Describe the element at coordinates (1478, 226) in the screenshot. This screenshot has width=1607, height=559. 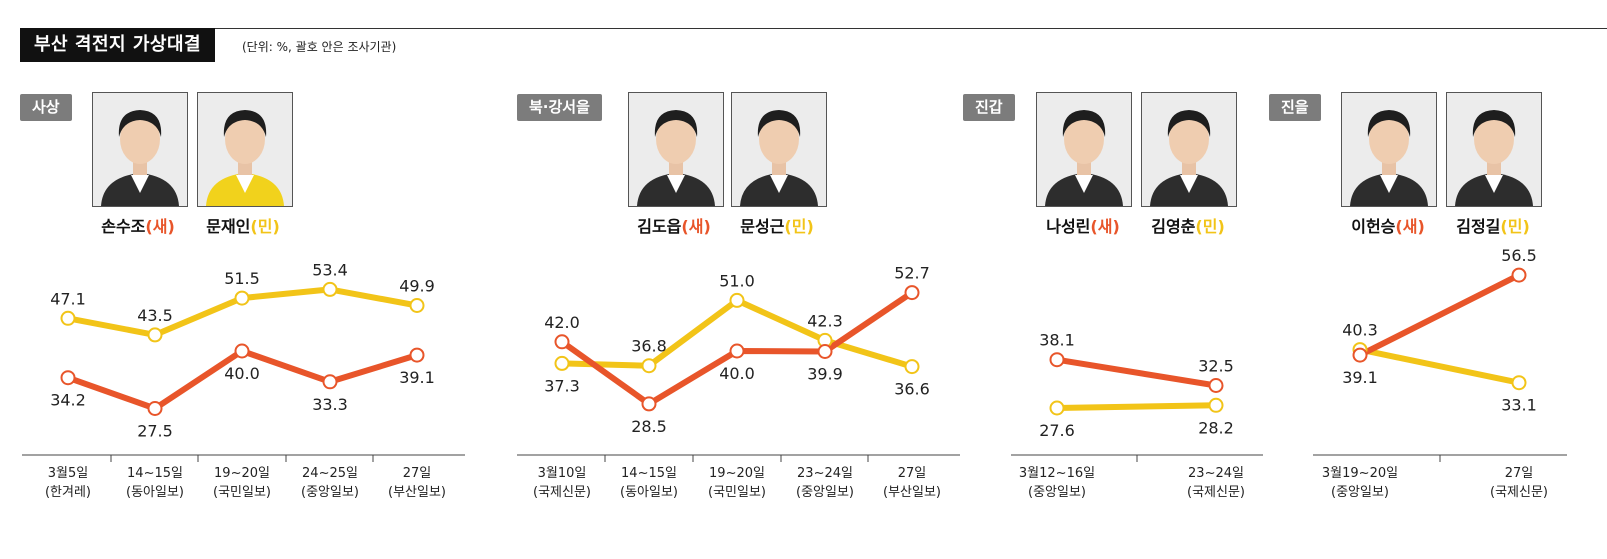
I see `candidate-name-text: 김정길` at that location.